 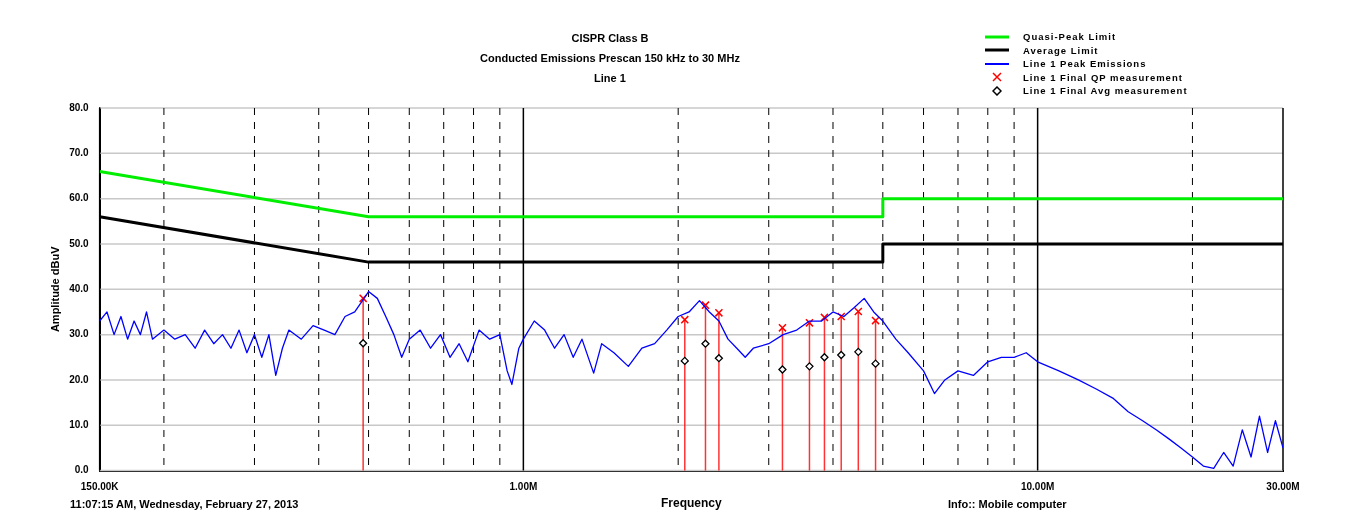 What do you see at coordinates (79, 153) in the screenshot?
I see `y-tick-label: 70.0` at bounding box center [79, 153].